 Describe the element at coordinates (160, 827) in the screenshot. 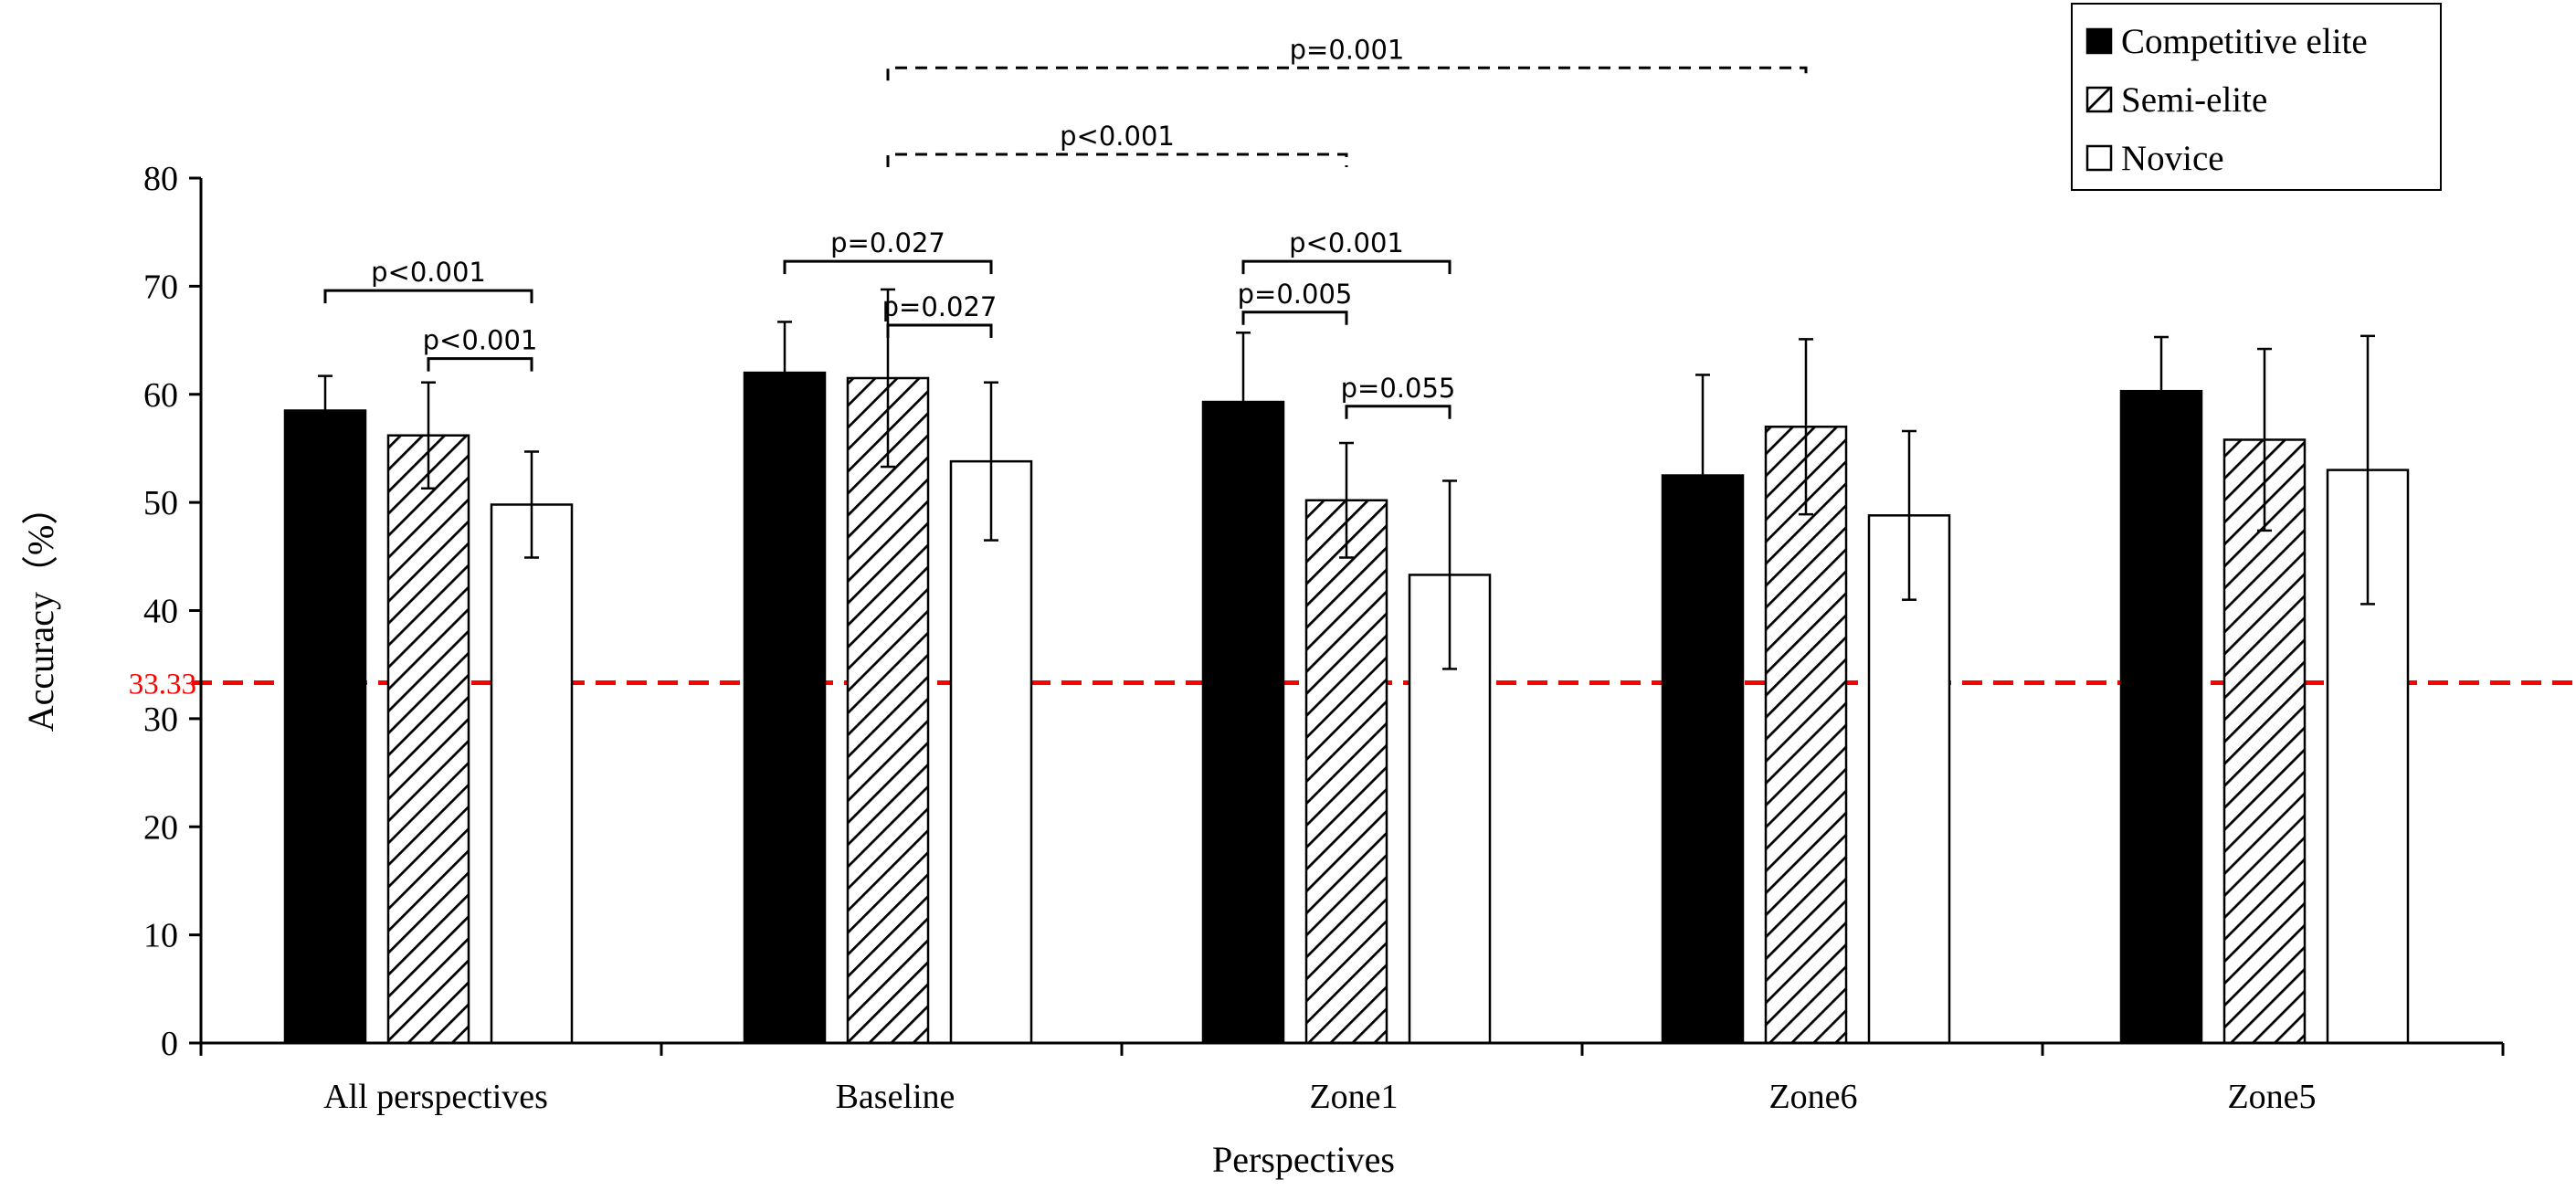

I see `y-tick-label: 20` at that location.